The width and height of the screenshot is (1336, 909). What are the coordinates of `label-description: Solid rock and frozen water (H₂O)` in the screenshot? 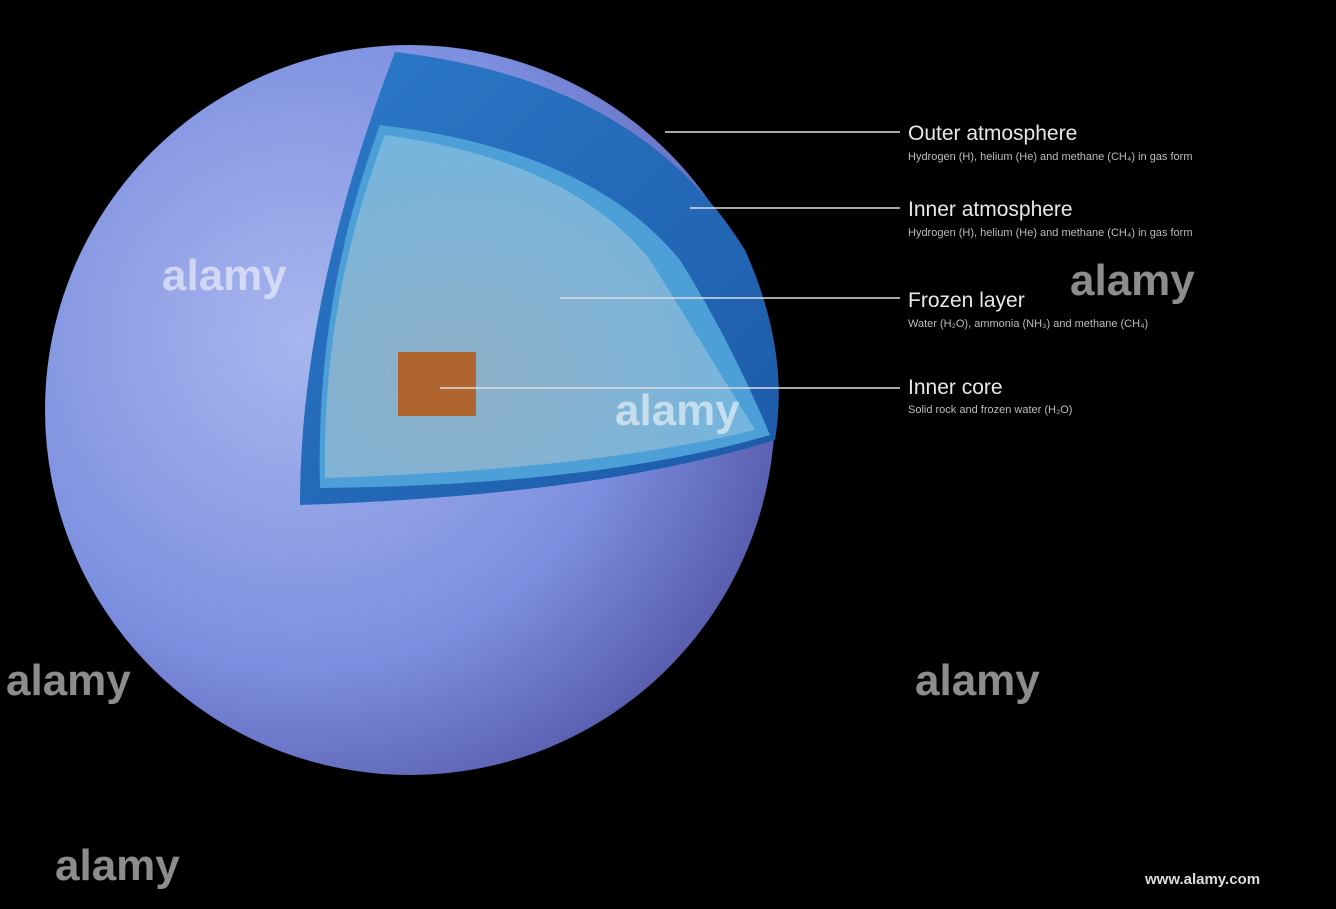 It's located at (990, 410).